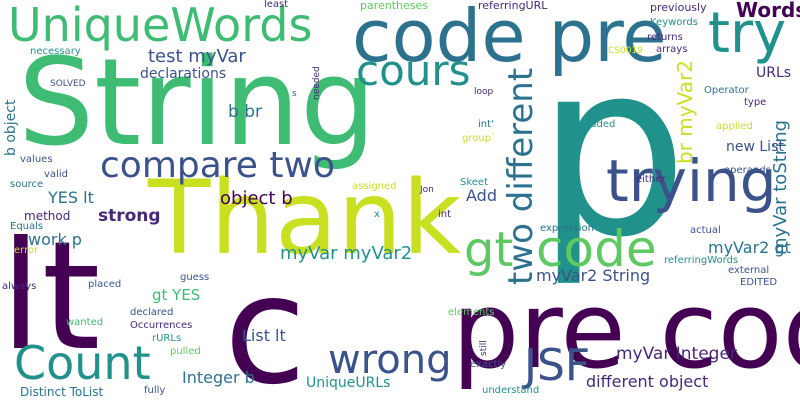 The image size is (800, 400). What do you see at coordinates (346, 253) in the screenshot?
I see `word-myvar-myvar2: myVar myVar2` at bounding box center [346, 253].